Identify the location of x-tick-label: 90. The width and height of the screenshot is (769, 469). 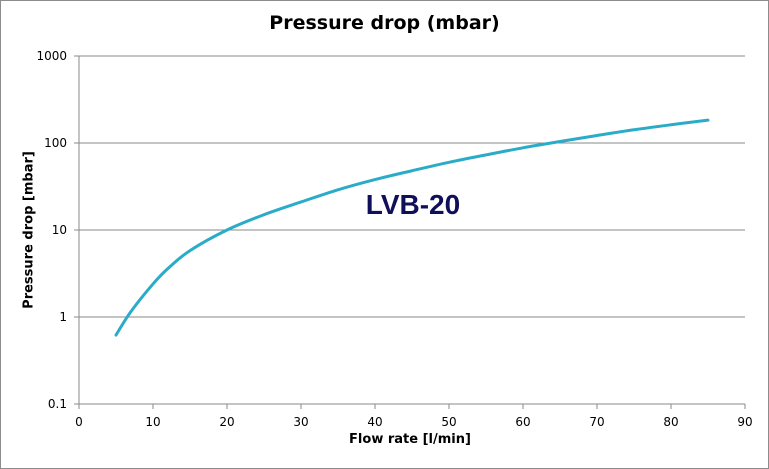
(744, 422).